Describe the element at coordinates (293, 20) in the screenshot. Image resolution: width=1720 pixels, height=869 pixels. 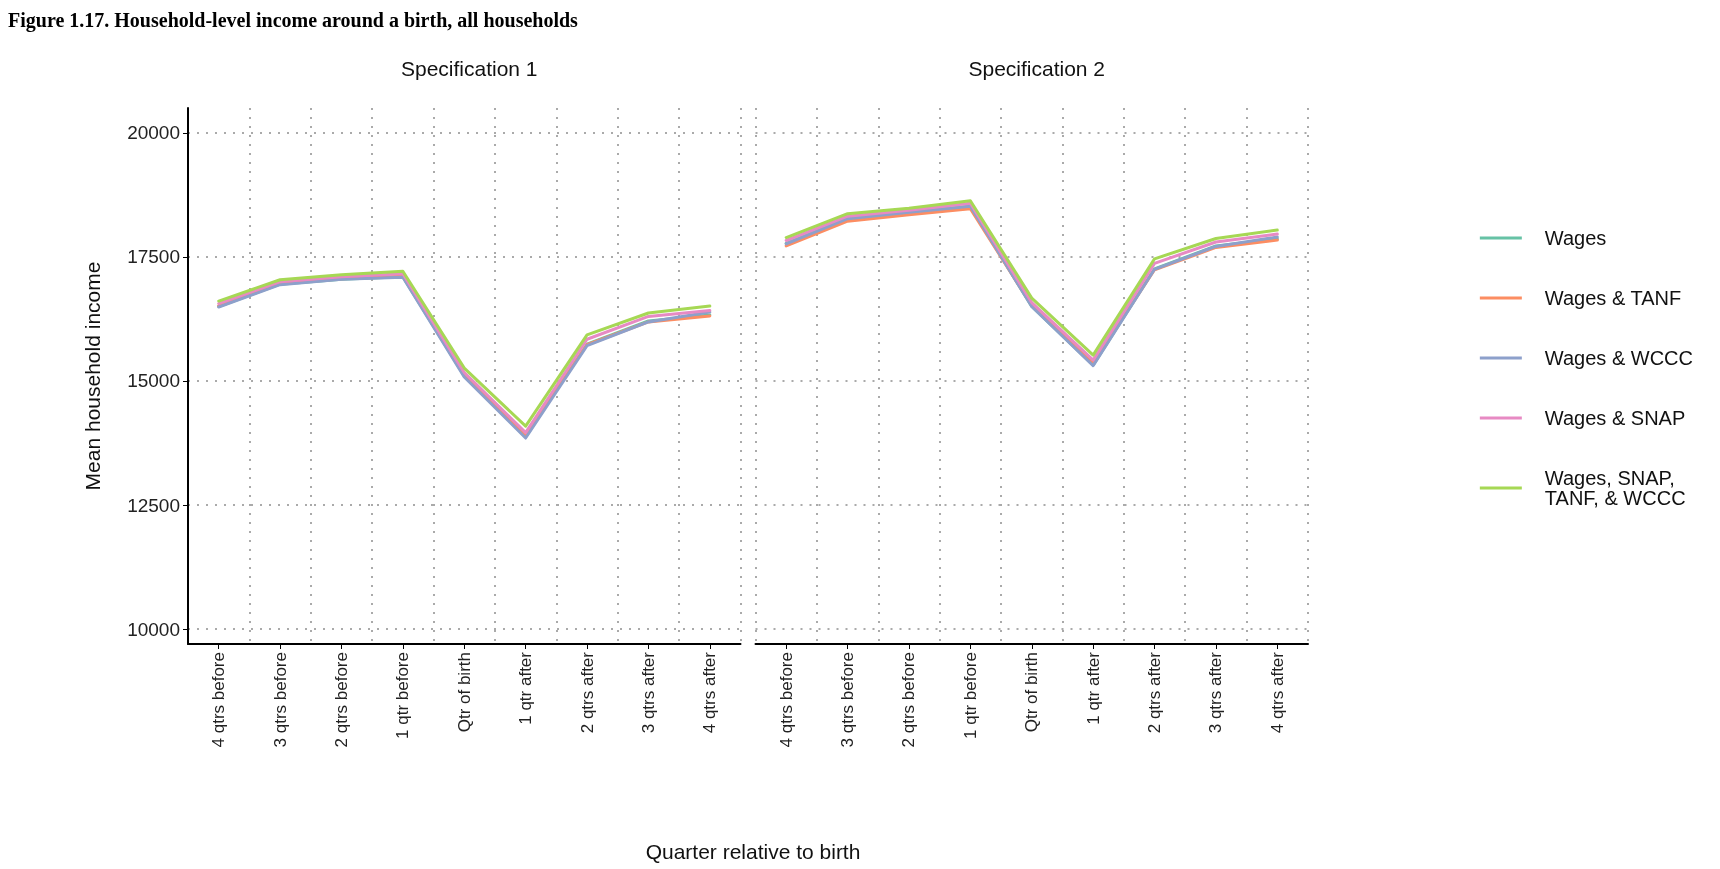
I see `caption: Figure 1.17. Household-level income around a birth, all households` at that location.